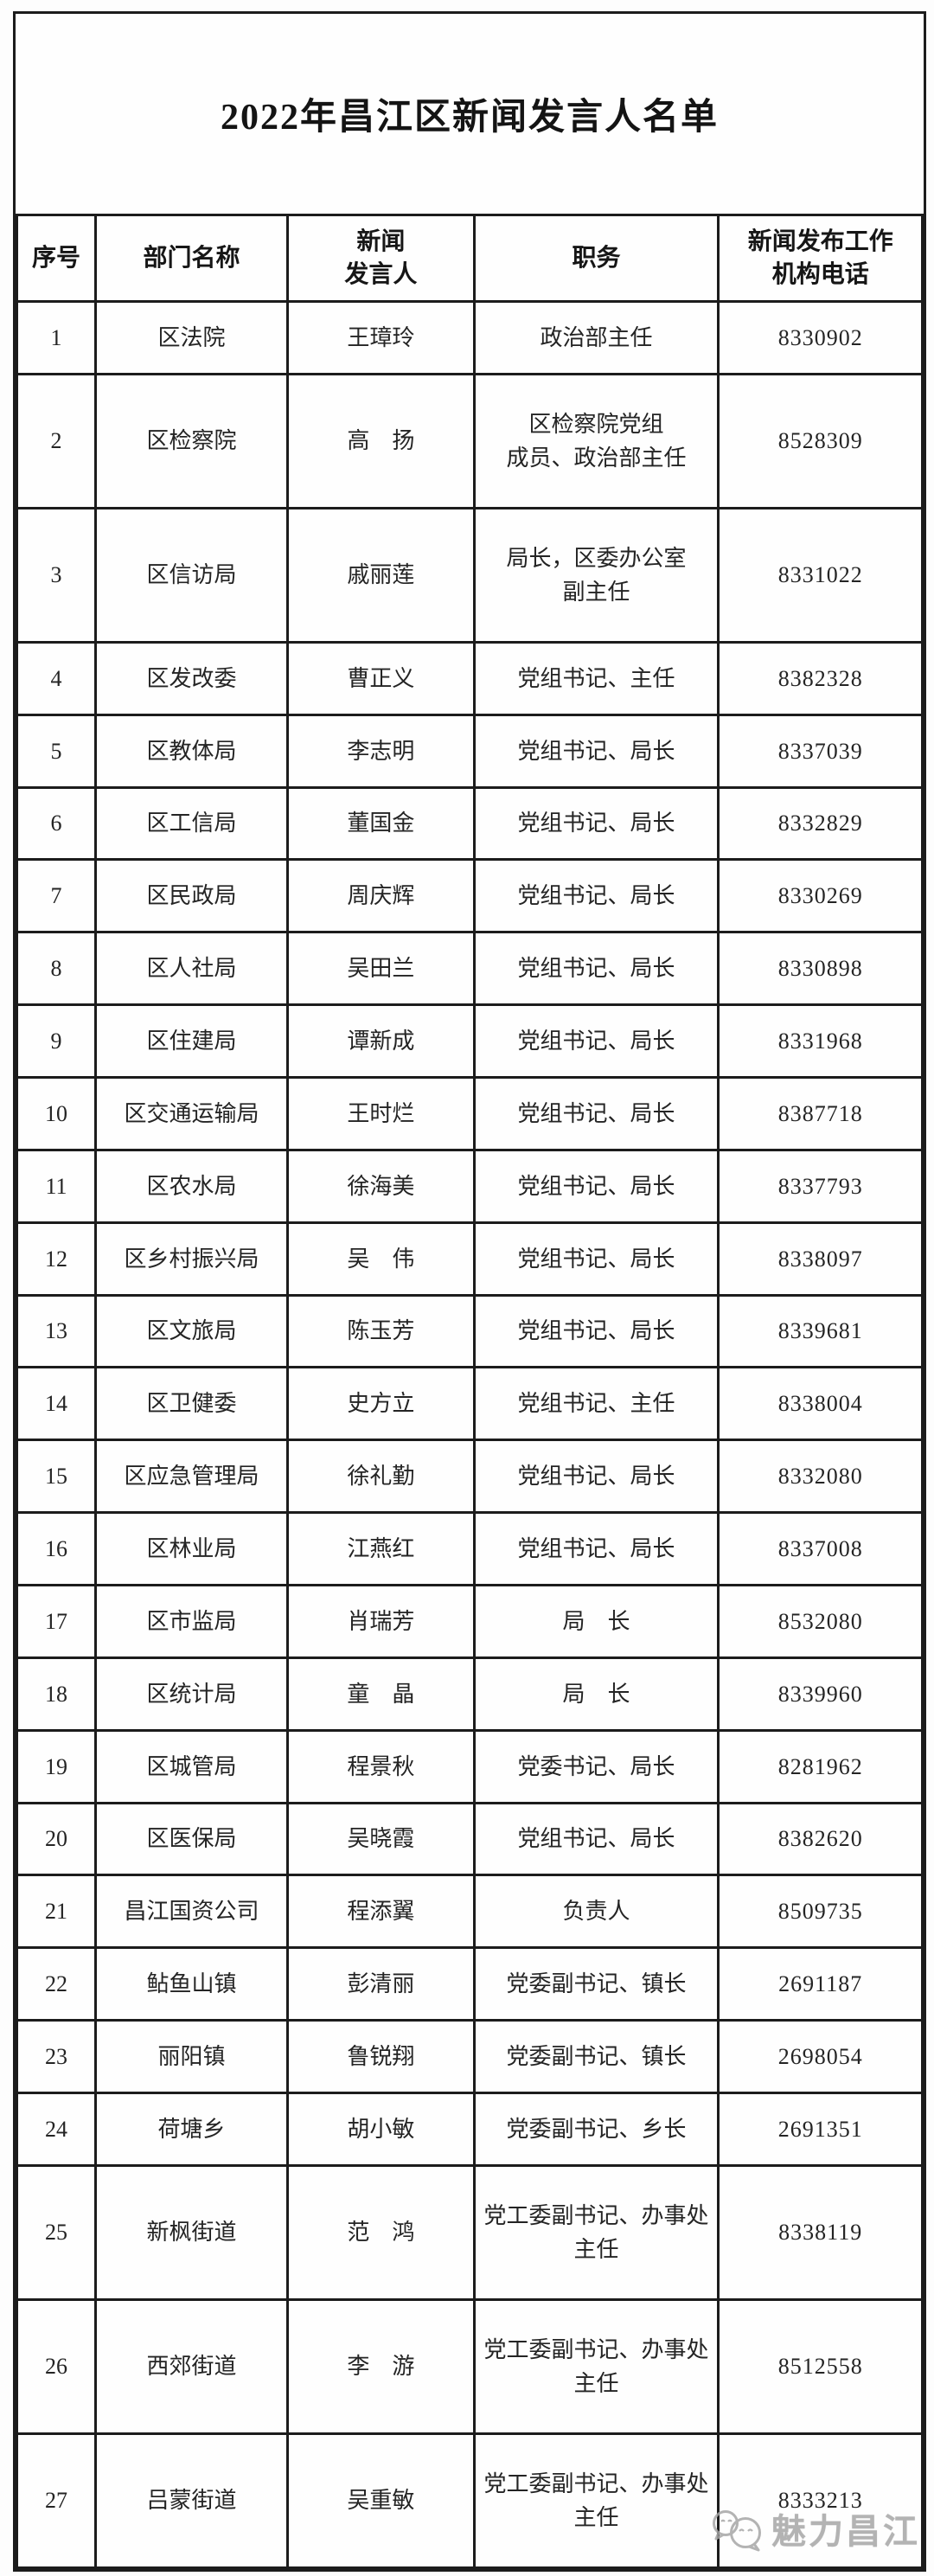 The height and width of the screenshot is (2576, 934). Describe the element at coordinates (56, 2366) in the screenshot. I see `cell-index: 26` at that location.